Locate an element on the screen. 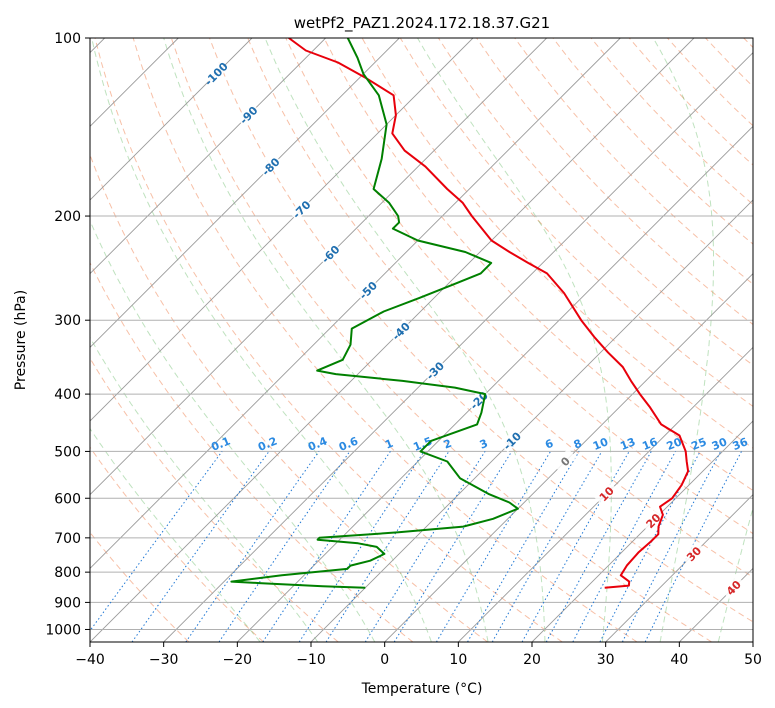 This screenshot has width=775, height=708. isotherm-label: -40 is located at coordinates (401, 331).